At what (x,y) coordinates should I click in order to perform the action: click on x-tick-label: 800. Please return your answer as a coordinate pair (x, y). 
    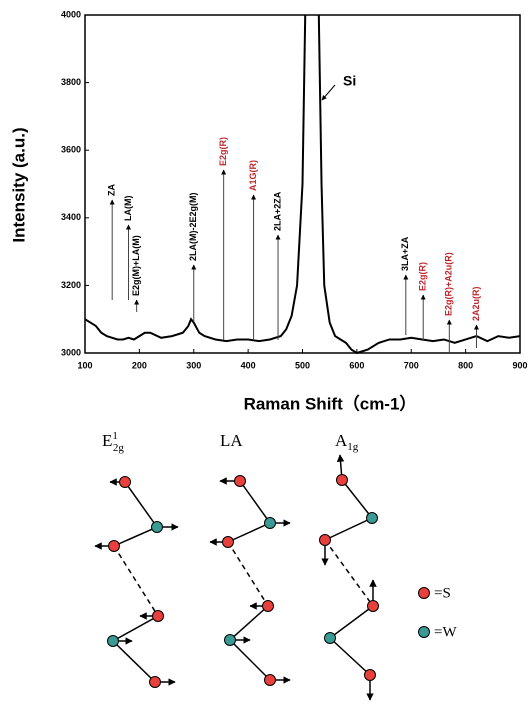
    Looking at the image, I should click on (465, 365).